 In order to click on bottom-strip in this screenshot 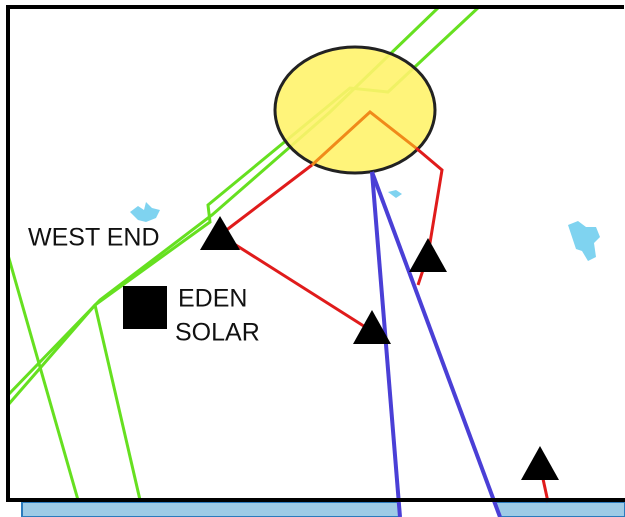, I will do `click(323, 509)`.